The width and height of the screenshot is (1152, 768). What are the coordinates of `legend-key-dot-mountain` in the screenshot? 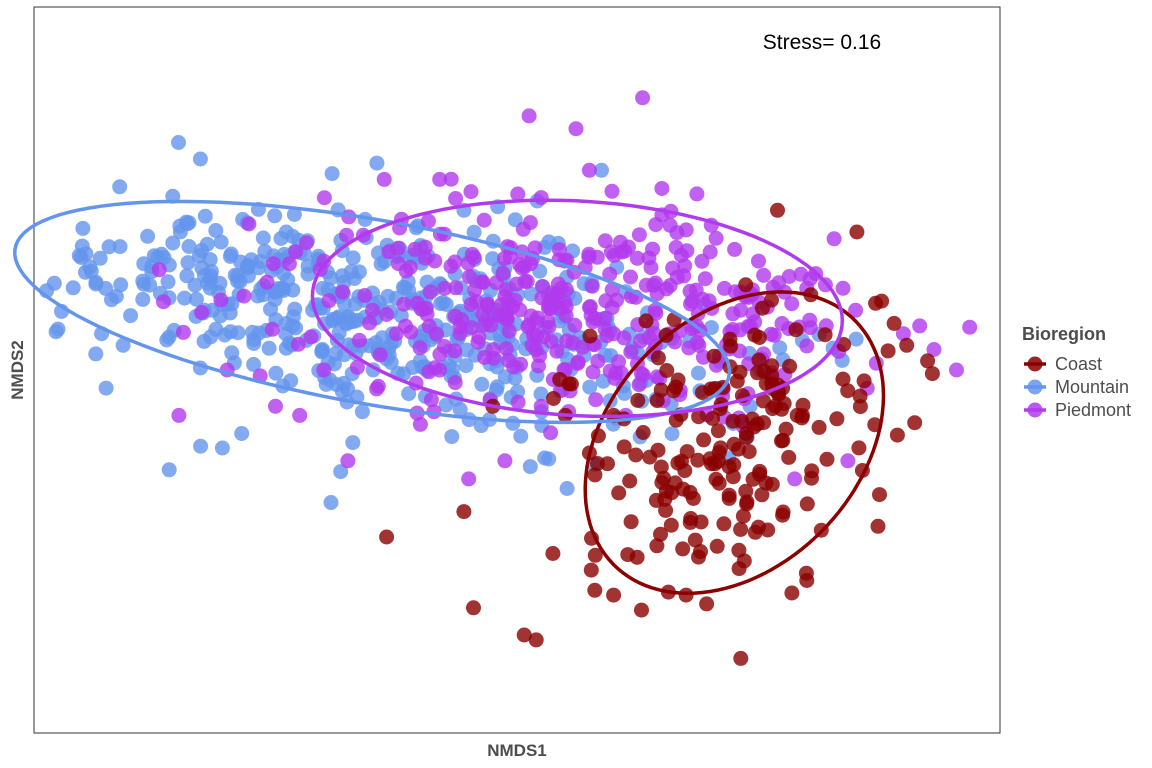 It's located at (1035, 387).